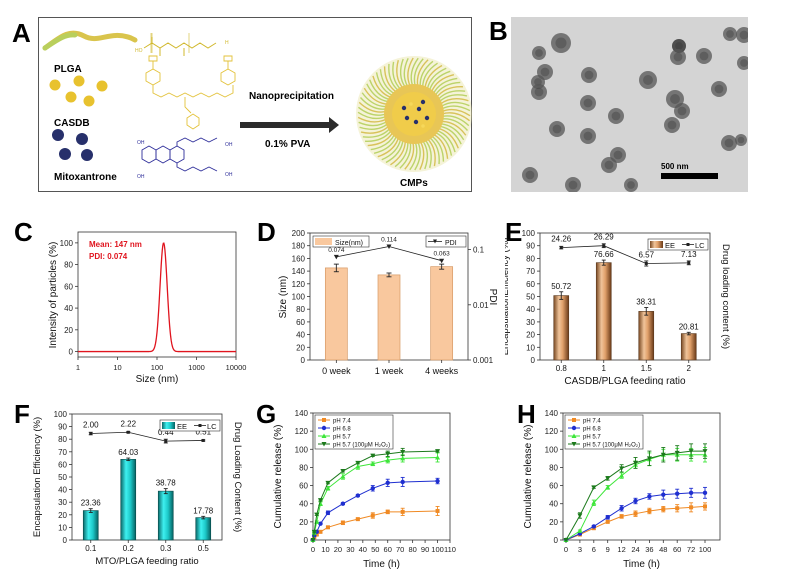  Describe the element at coordinates (700, 245) in the screenshot. I see `legend-label-lc: LC` at that location.